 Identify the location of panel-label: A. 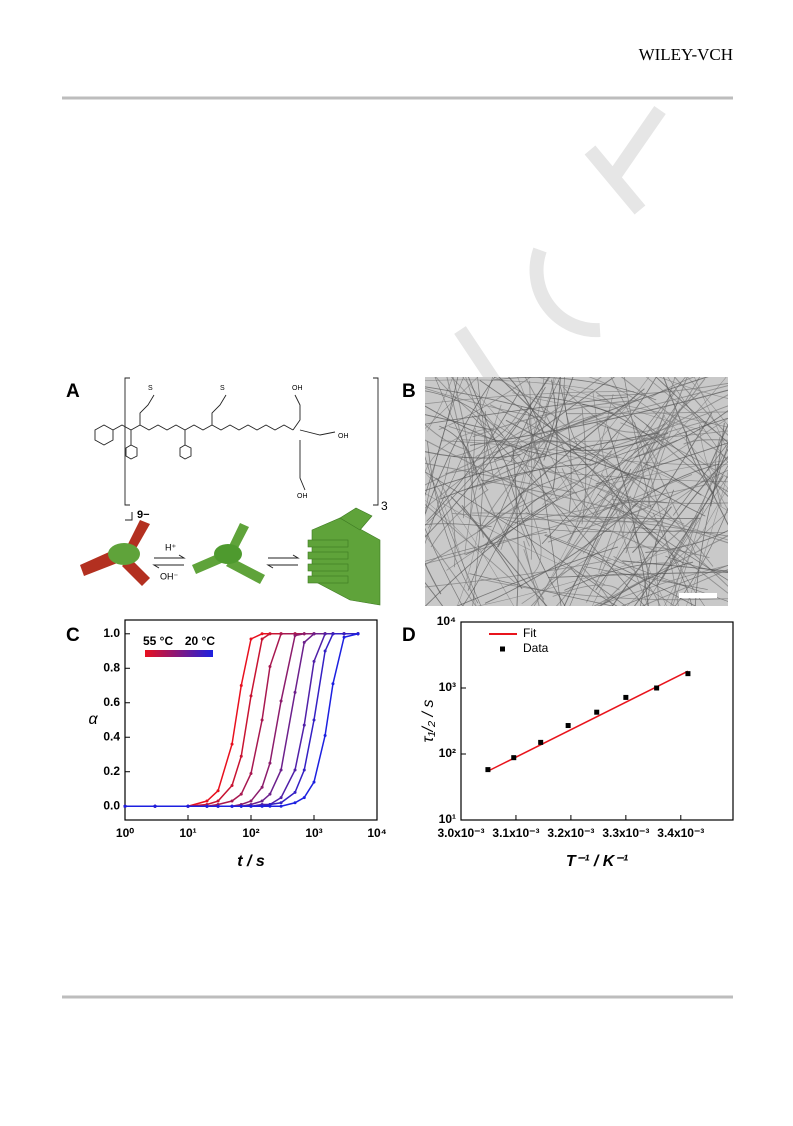
(73, 391).